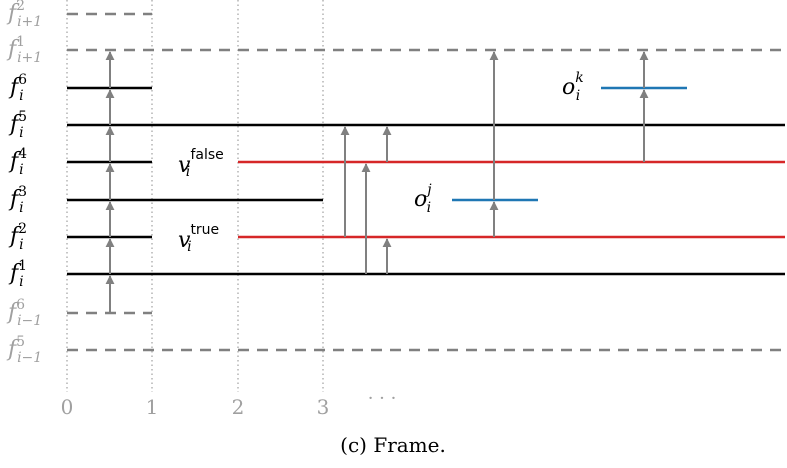 The height and width of the screenshot is (468, 787). I want to click on level-label-f-ip1-2: f2 i+1, so click(24, 15).